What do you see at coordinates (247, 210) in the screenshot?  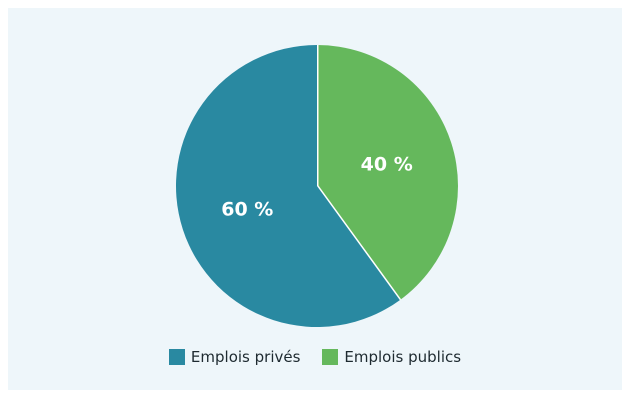 I see `pie-label-emplois-priv-s: 60 %` at bounding box center [247, 210].